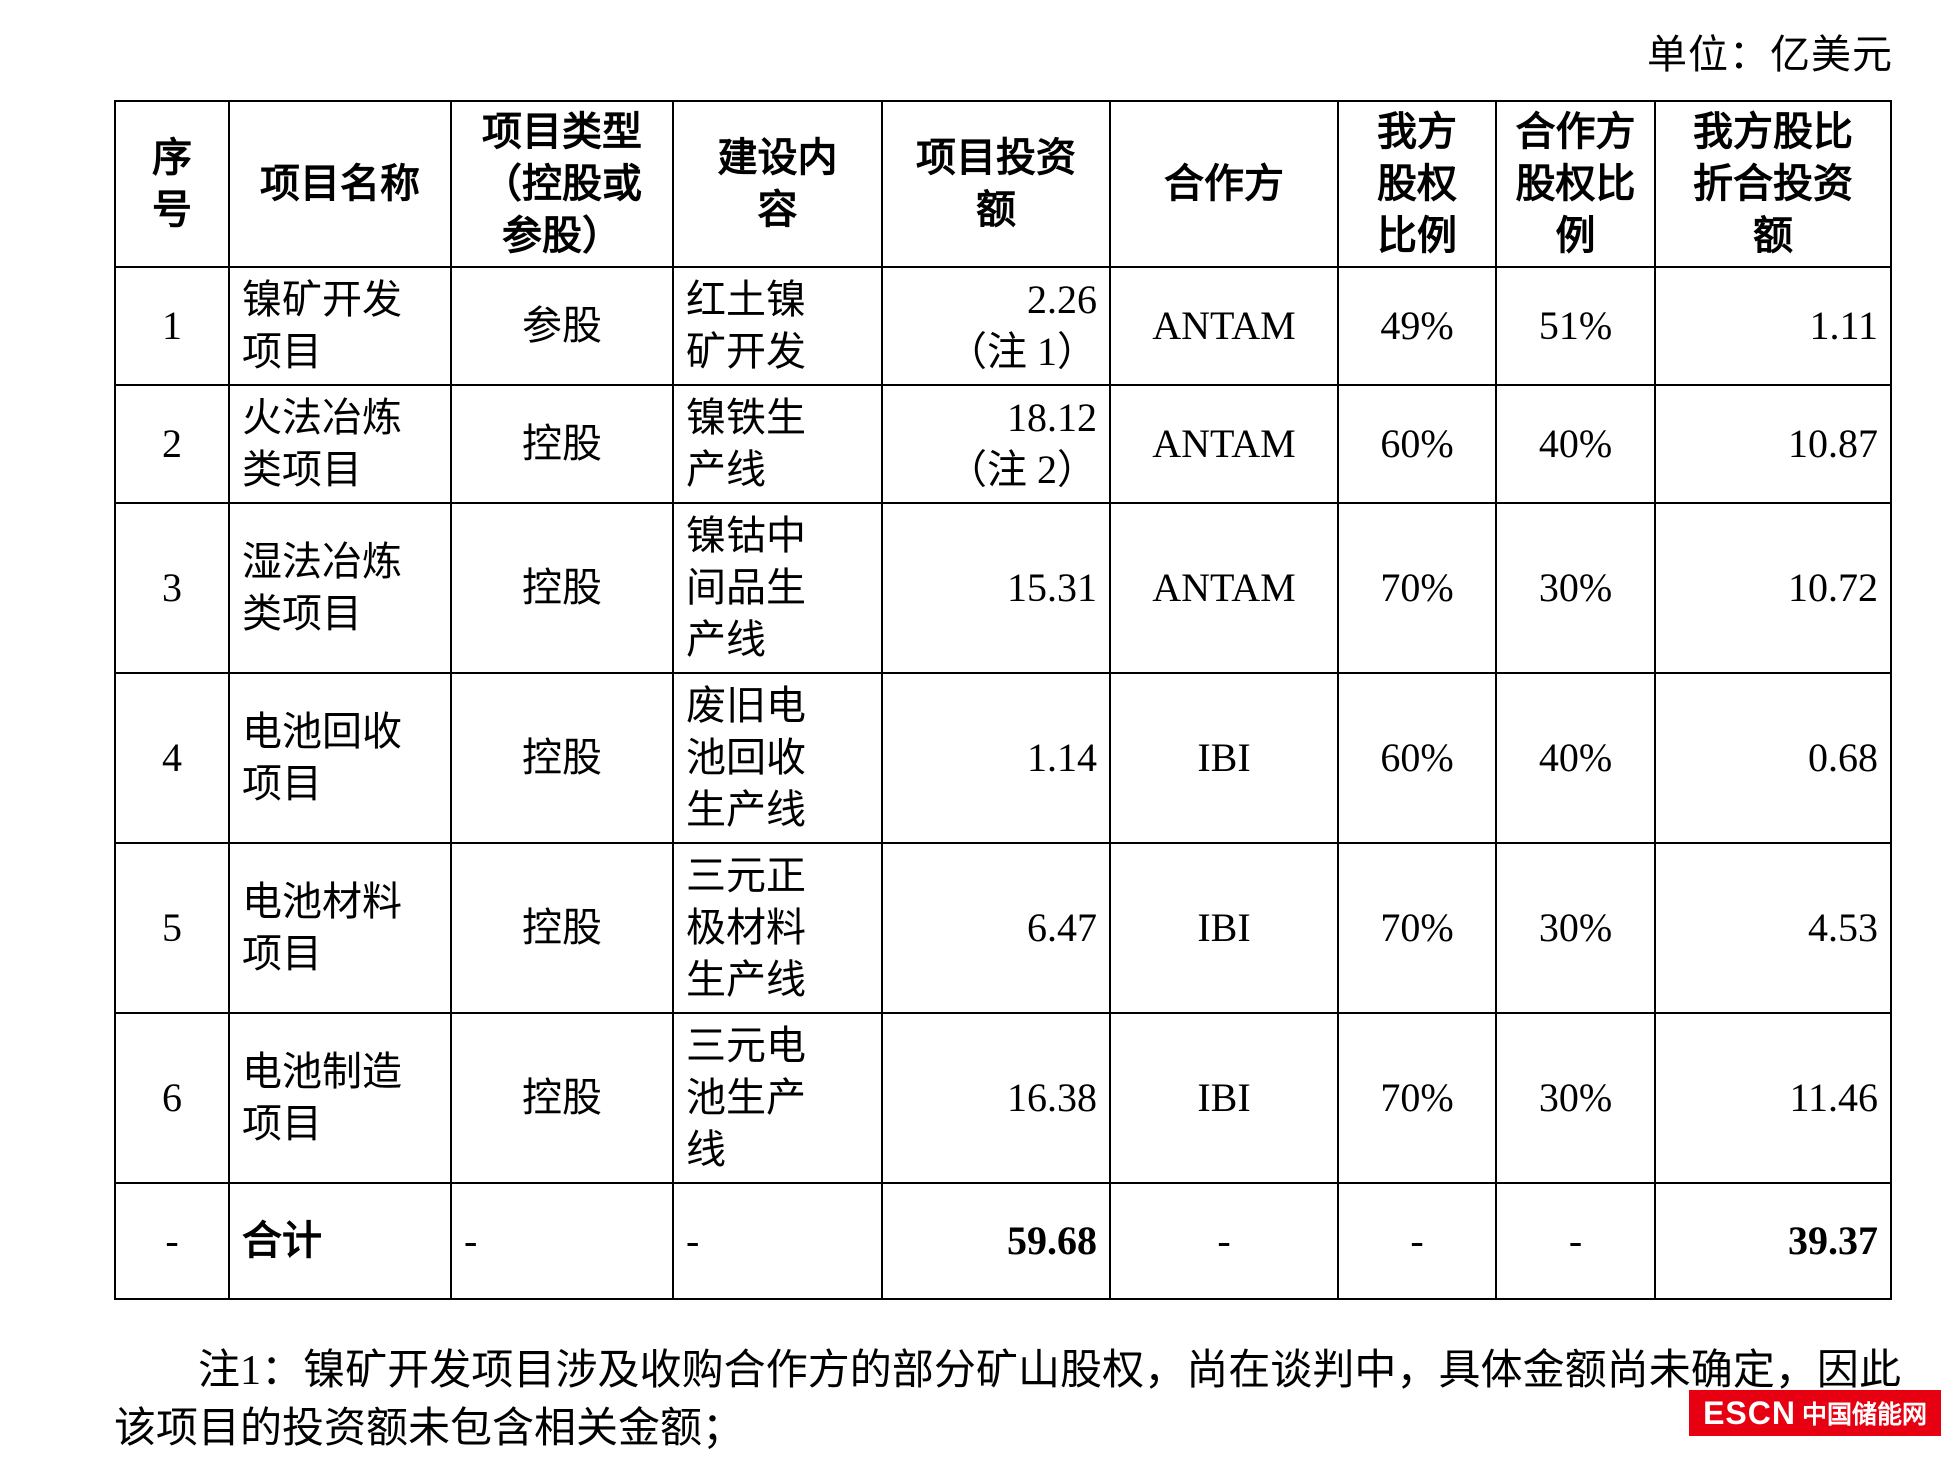 The image size is (1951, 1458). I want to click on cell-construction: 废旧电 池回收 生产线, so click(777, 758).